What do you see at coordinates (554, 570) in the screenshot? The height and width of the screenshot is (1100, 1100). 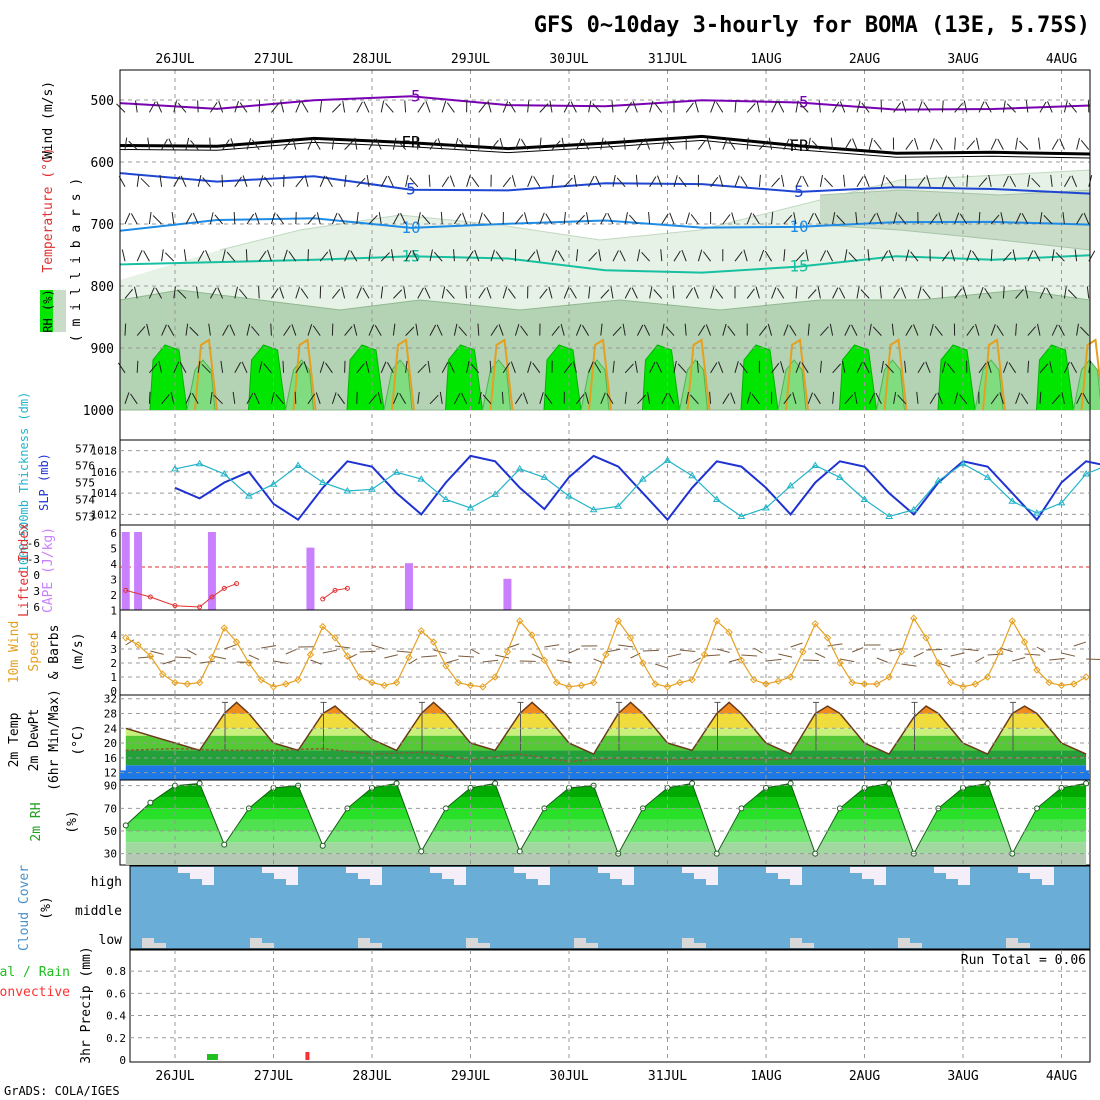 I see `cape-li-panel: -6 -3 0 3 6 6 5 4 3 2 1 Lifted Index CAPE (J/kg)` at bounding box center [554, 570].